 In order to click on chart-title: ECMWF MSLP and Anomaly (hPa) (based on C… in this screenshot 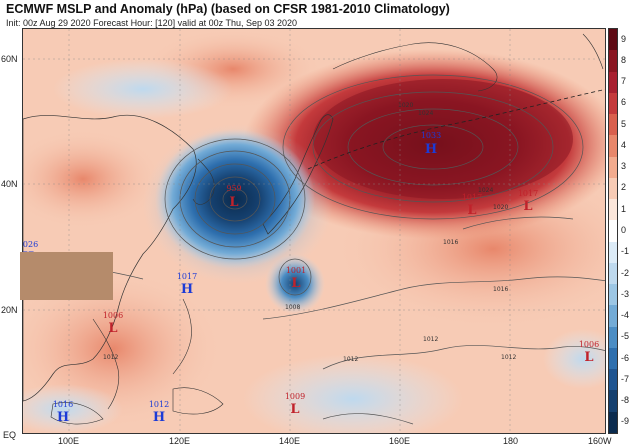, I will do `click(228, 9)`.